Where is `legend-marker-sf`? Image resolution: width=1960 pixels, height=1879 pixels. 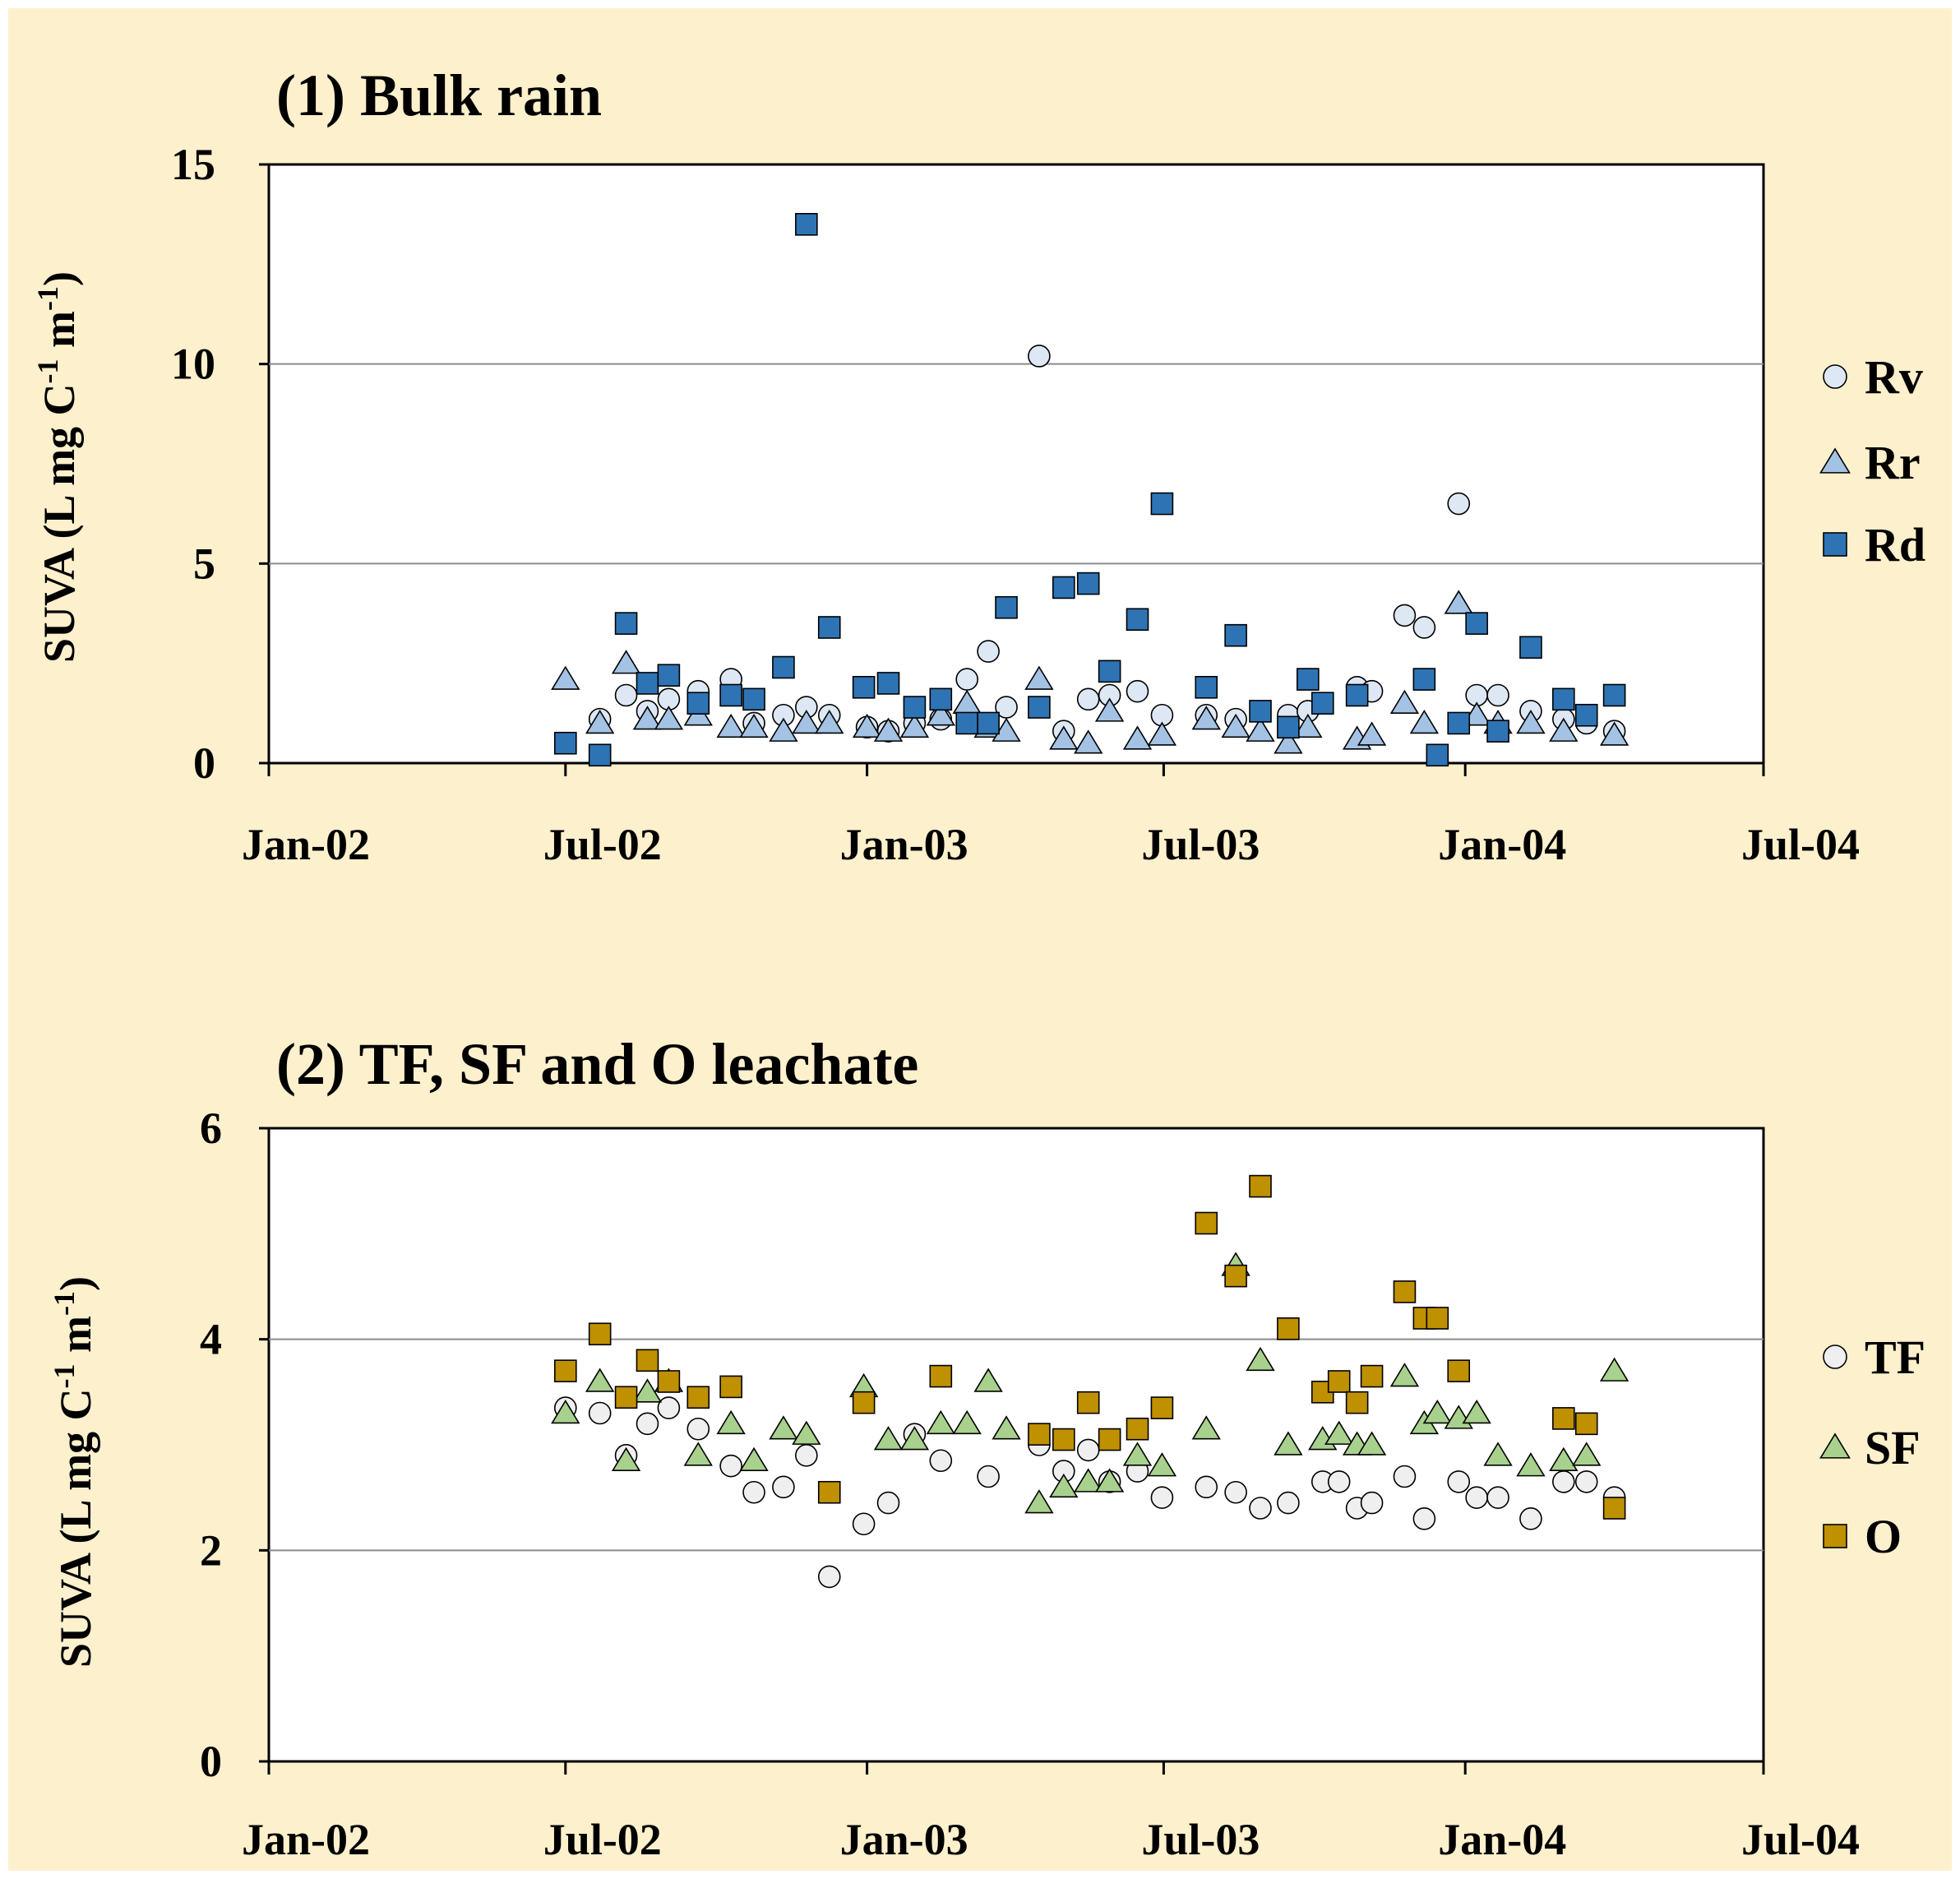
legend-marker-sf is located at coordinates (1835, 1445).